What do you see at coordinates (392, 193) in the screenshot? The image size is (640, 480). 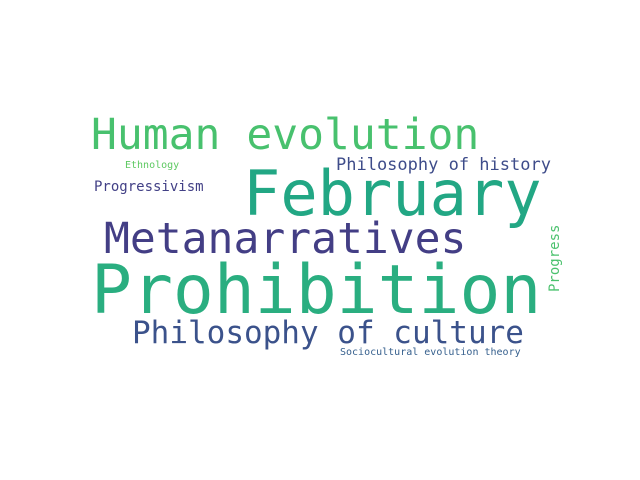 I see `word-february: February` at bounding box center [392, 193].